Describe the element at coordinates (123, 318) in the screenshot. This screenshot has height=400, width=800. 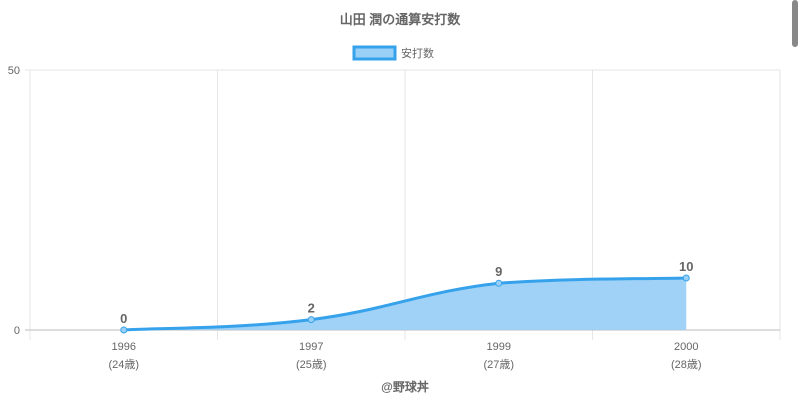
I see `data-label: 0` at that location.